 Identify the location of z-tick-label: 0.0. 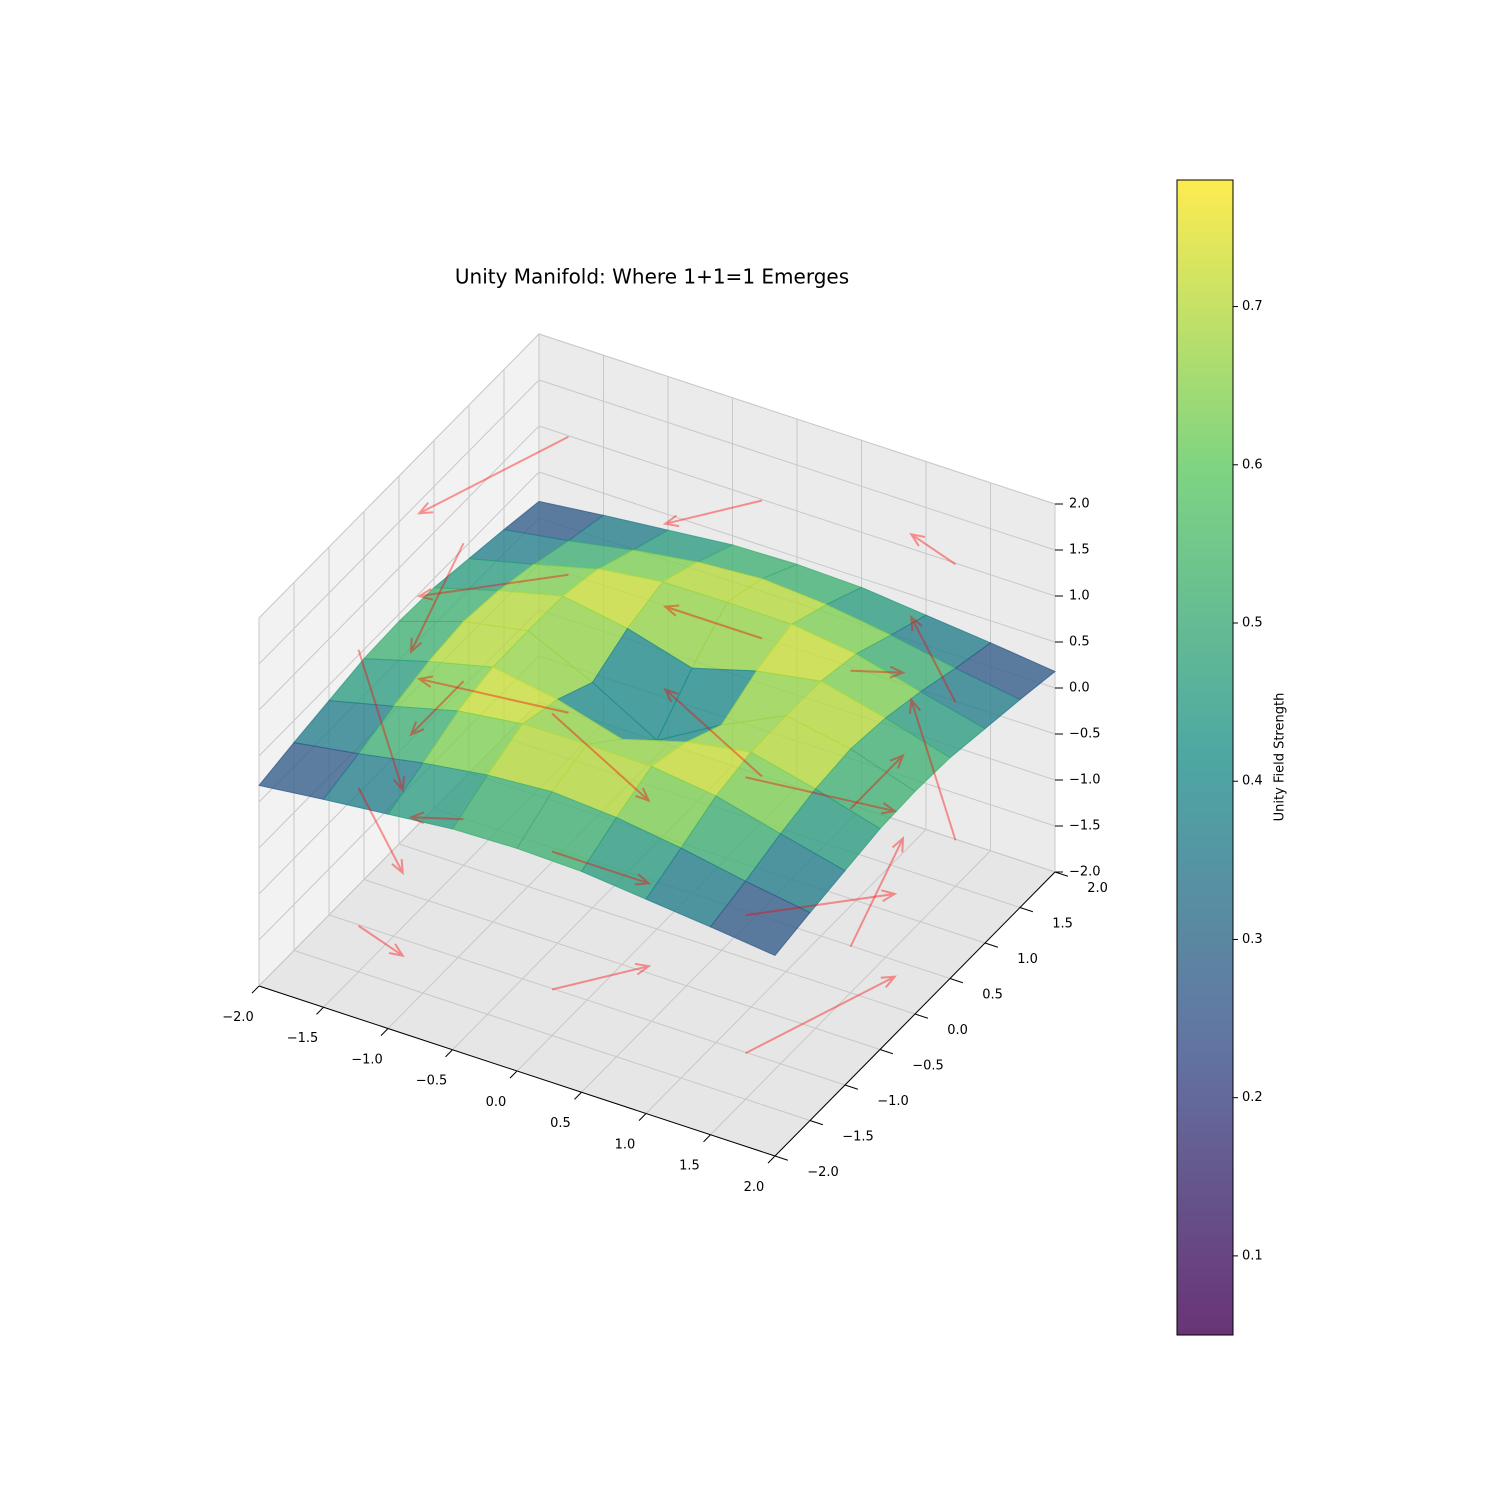
(1079, 688).